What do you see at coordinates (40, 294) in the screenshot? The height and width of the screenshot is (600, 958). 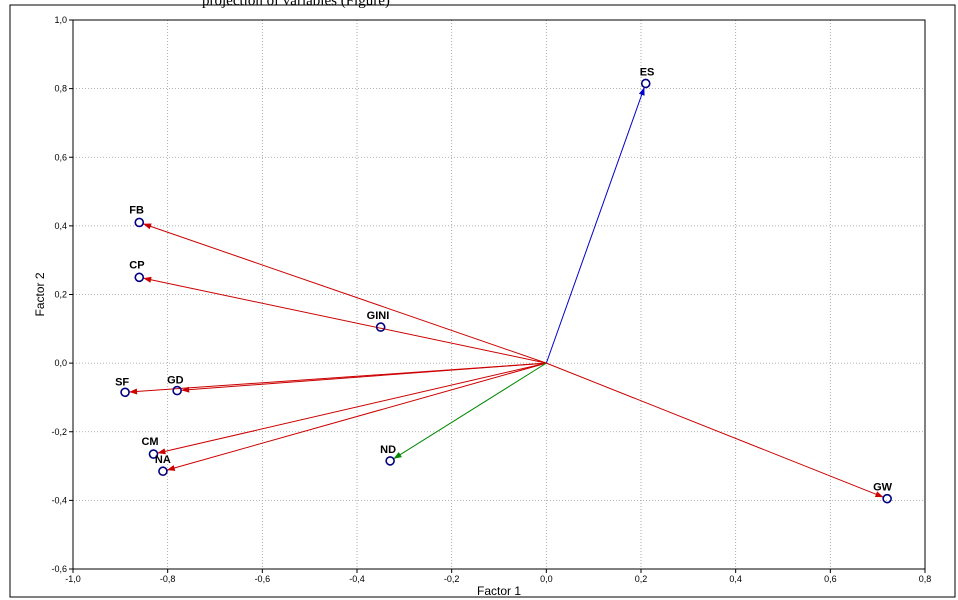 I see `y-axis-label: Factor 2` at bounding box center [40, 294].